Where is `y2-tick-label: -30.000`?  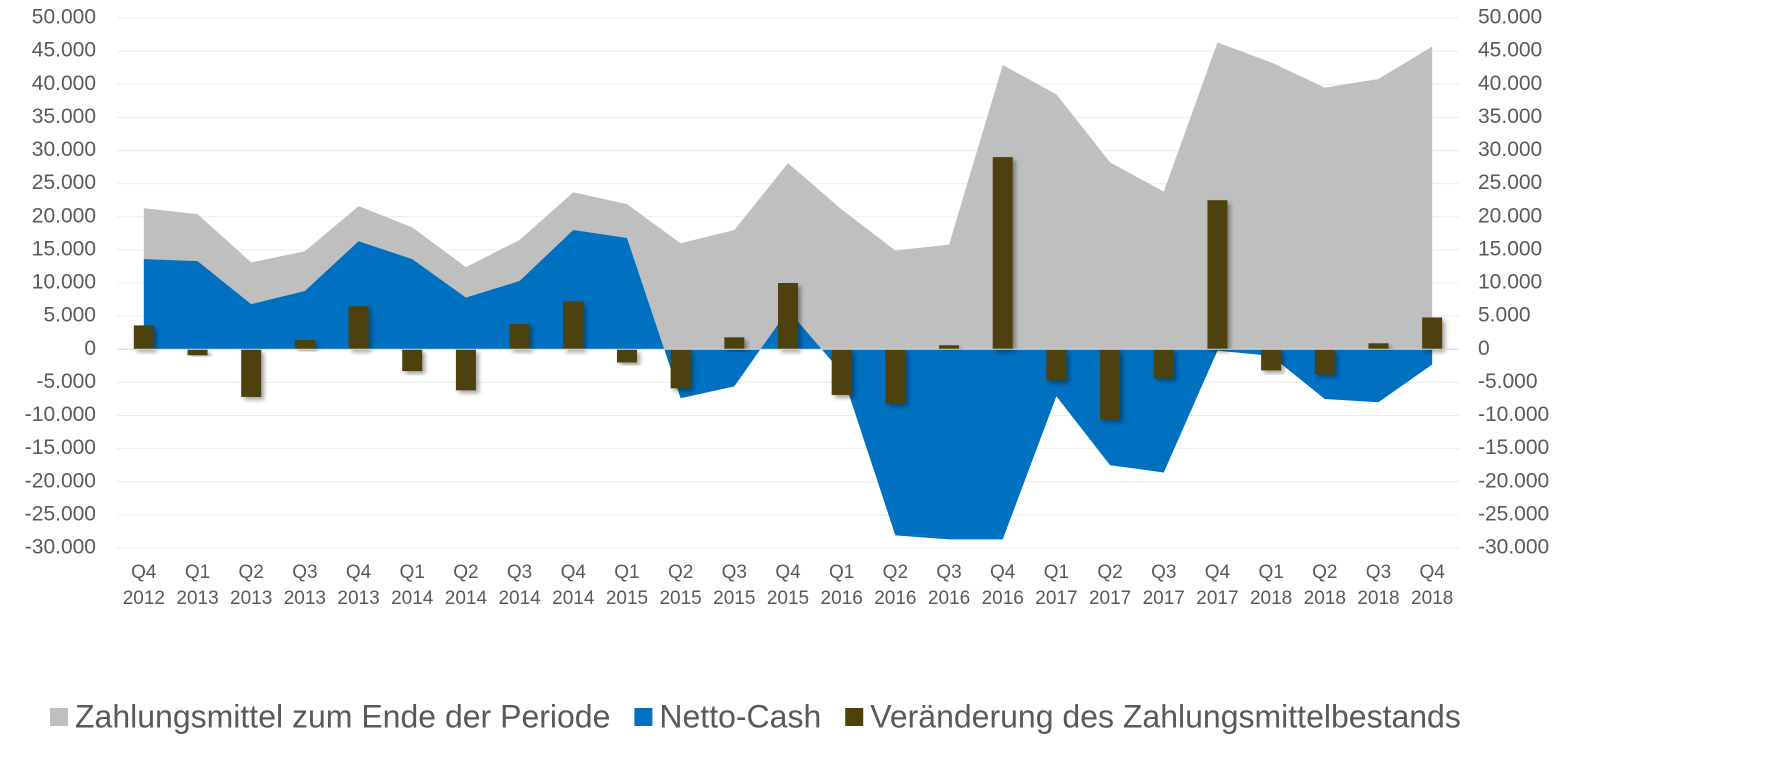
y2-tick-label: -30.000 is located at coordinates (1513, 547).